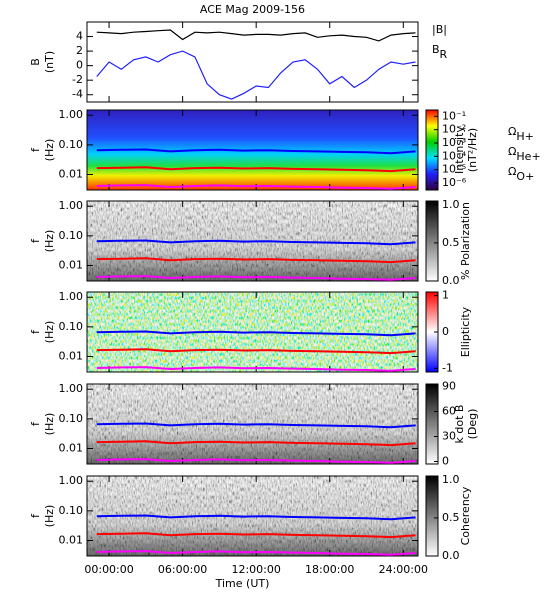  Describe the element at coordinates (524, 154) in the screenshot. I see `legend-entry: ΩHe+` at that location.